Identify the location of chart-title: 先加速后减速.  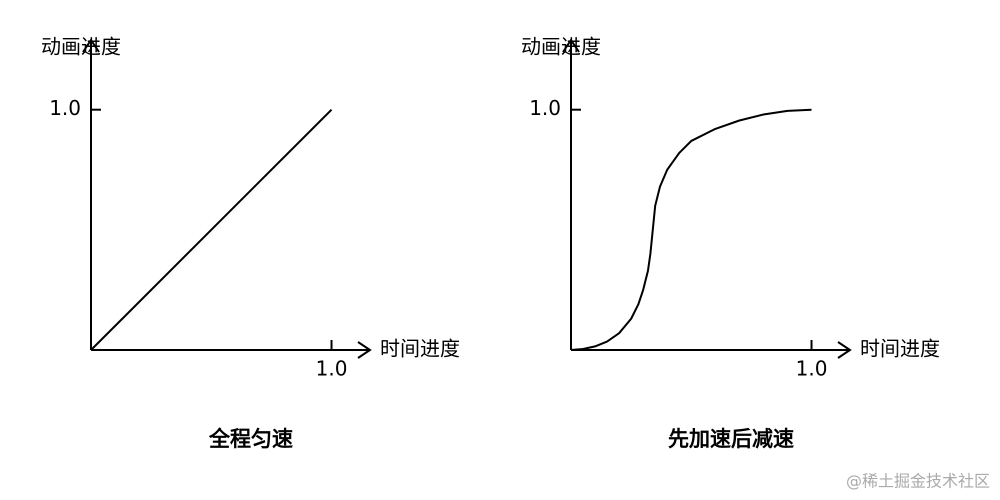
(731, 439).